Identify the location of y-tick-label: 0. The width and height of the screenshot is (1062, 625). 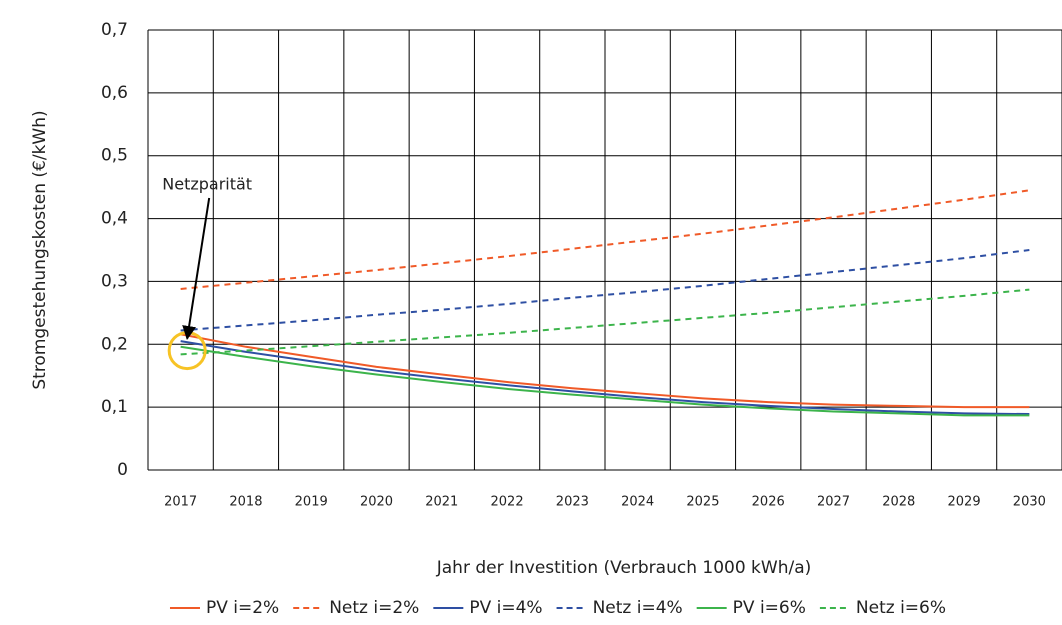
(122, 470).